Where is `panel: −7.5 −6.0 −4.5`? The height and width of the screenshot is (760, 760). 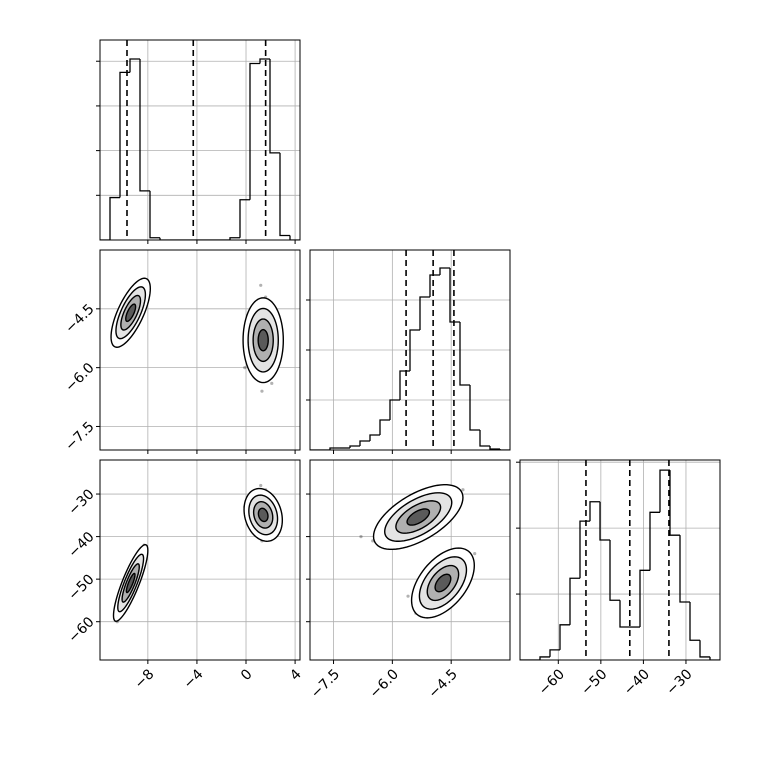 panel: −7.5 −6.0 −4.5 is located at coordinates (408, 580).